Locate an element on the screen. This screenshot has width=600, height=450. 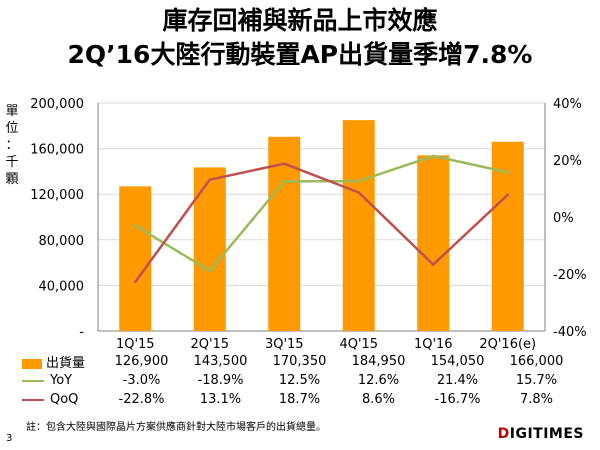
right-axis-tick-label: 0% is located at coordinates (563, 218).